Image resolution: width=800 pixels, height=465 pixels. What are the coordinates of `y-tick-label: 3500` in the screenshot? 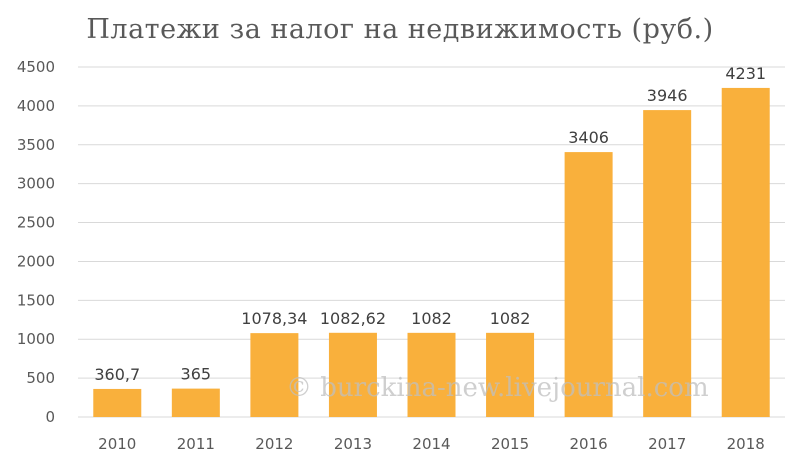 It's located at (36, 145).